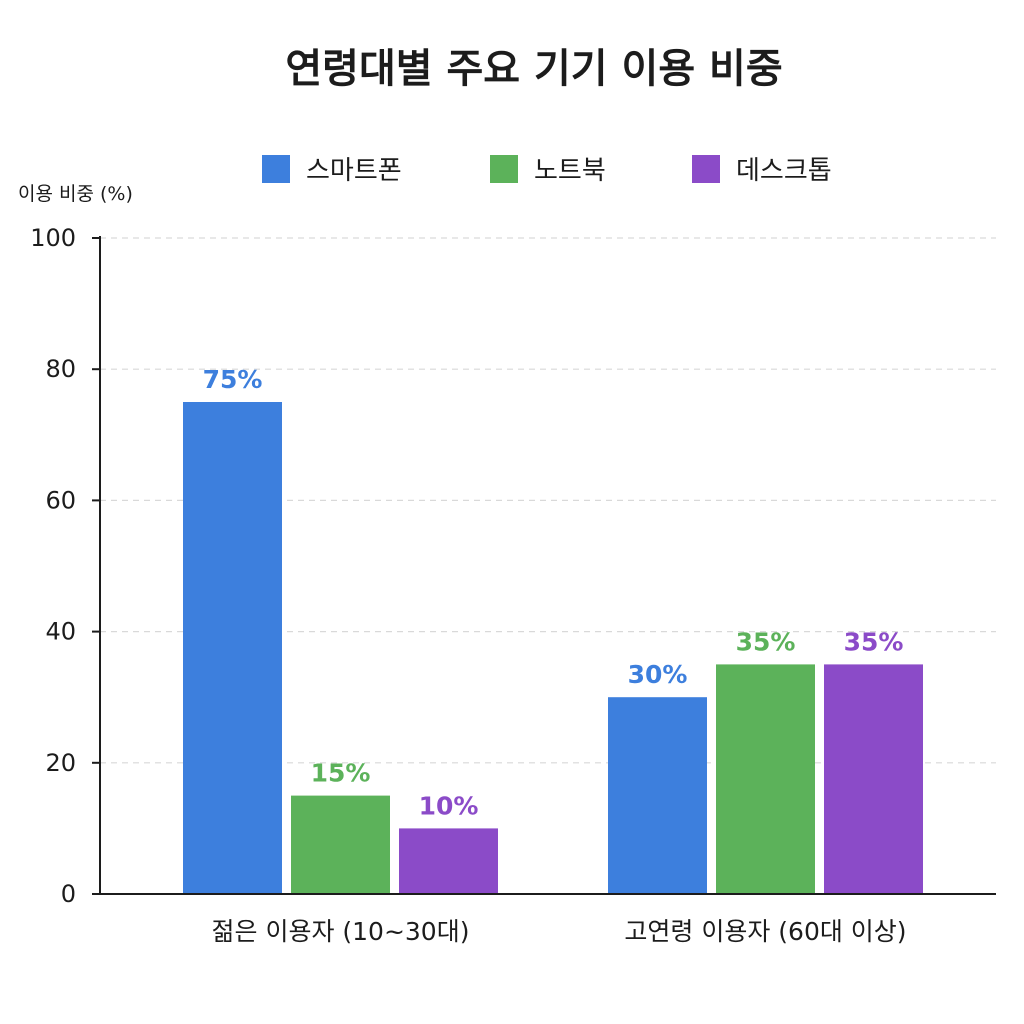 This screenshot has width=1024, height=1024. Describe the element at coordinates (233, 379) in the screenshot. I see `data-label-0-0: 75%` at that location.